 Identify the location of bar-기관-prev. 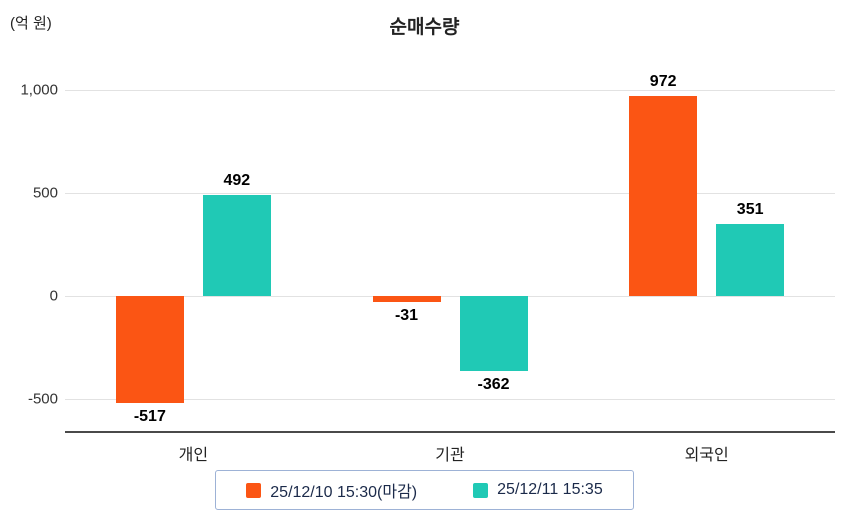
(406, 299).